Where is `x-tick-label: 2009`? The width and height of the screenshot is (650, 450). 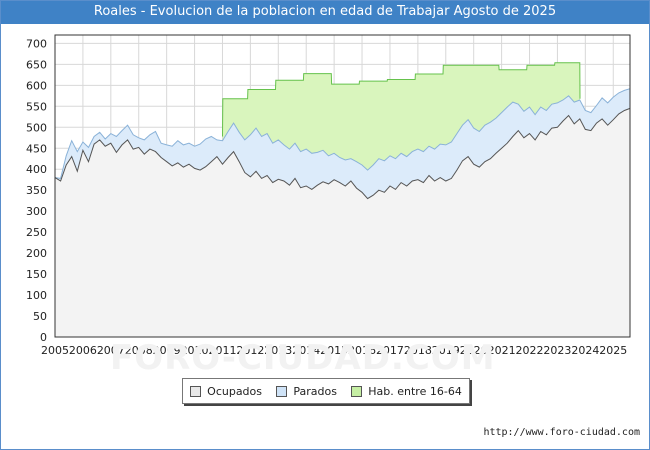
x-tick-label: 2009 is located at coordinates (167, 350).